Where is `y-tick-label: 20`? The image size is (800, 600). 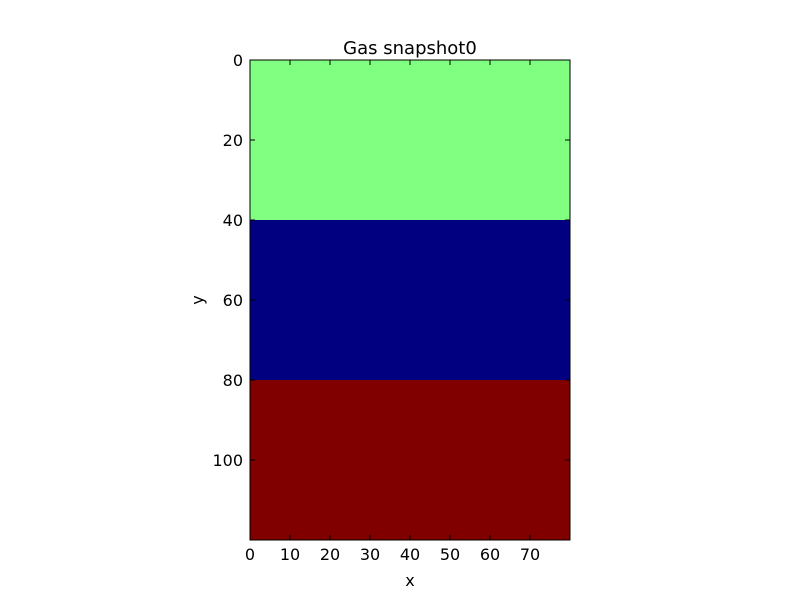
y-tick-label: 20 is located at coordinates (233, 140).